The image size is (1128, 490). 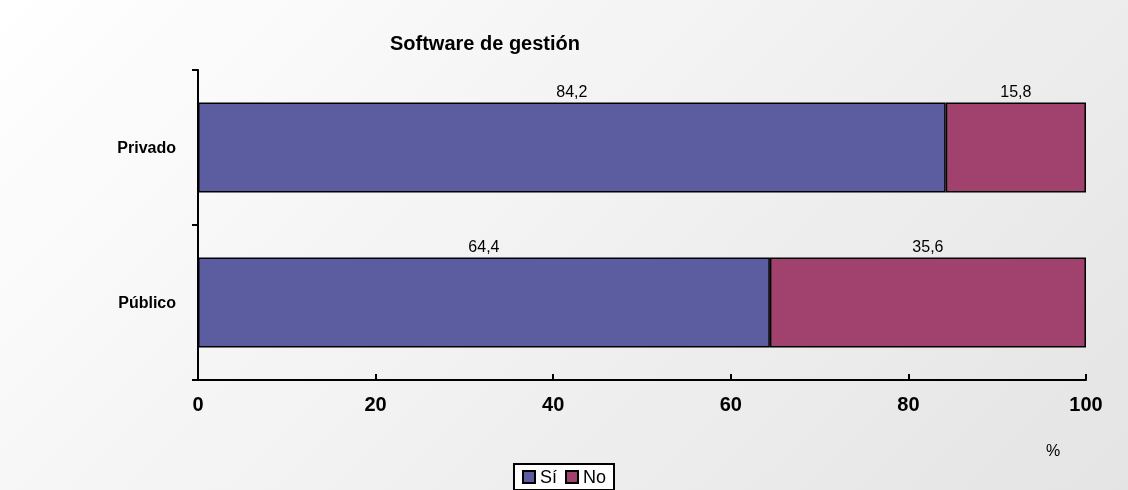 What do you see at coordinates (147, 147) in the screenshot?
I see `y-tick-label: Privado` at bounding box center [147, 147].